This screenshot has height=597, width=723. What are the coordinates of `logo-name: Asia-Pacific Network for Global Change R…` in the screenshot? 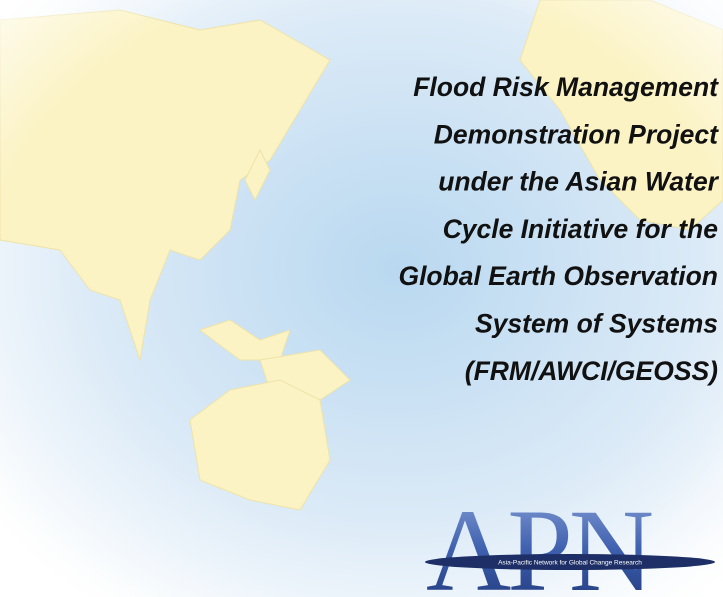 It's located at (570, 563).